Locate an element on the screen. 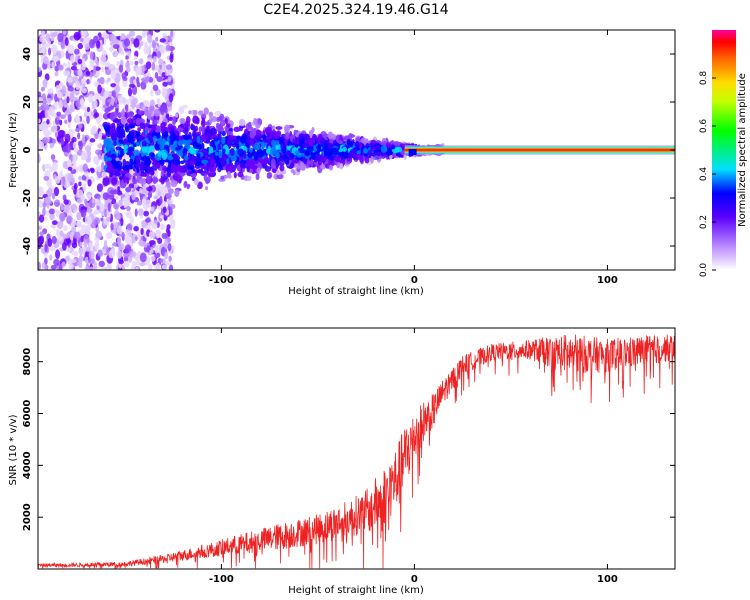  colorbar-tick-label: 0.0 is located at coordinates (704, 270).